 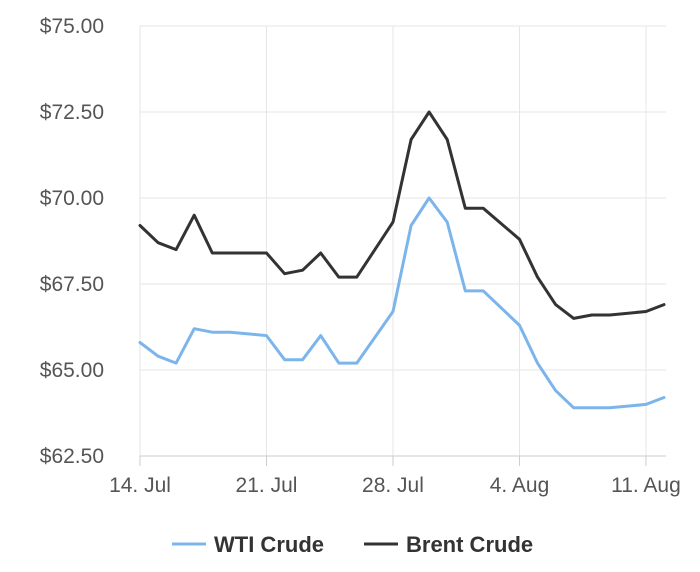 What do you see at coordinates (269, 544) in the screenshot?
I see `legend-label: WTI Crude` at bounding box center [269, 544].